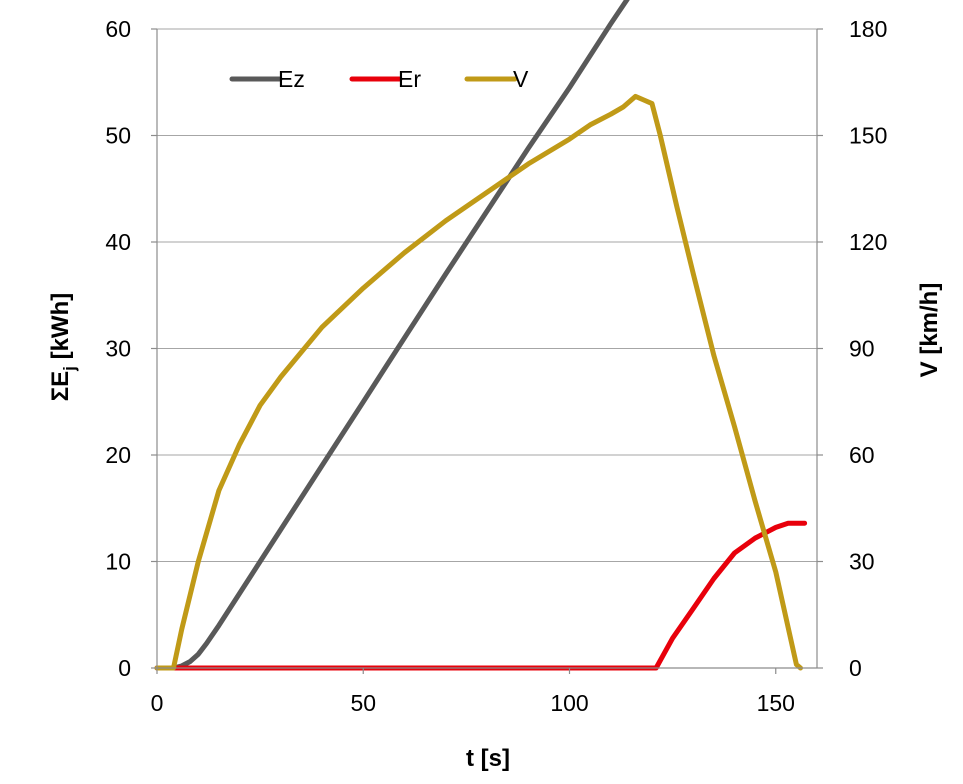 The image size is (963, 784). Describe the element at coordinates (868, 136) in the screenshot. I see `right-tick-label: 150` at that location.